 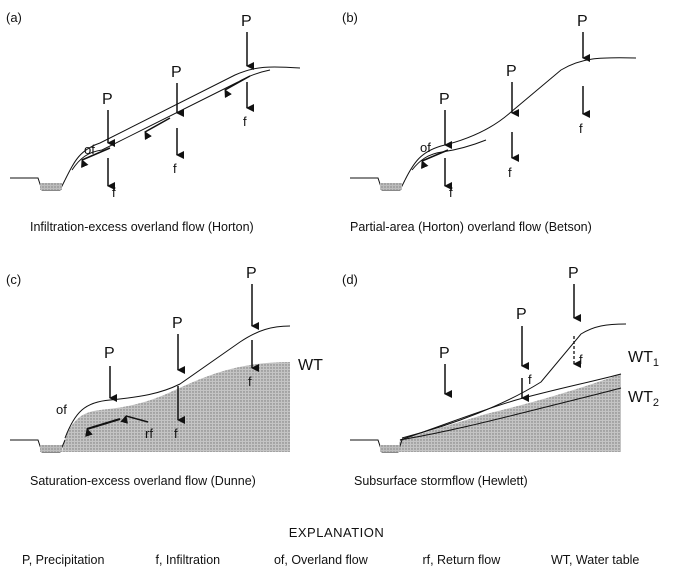 What do you see at coordinates (336, 532) in the screenshot?
I see `explanation-title: EXPLANATION` at bounding box center [336, 532].